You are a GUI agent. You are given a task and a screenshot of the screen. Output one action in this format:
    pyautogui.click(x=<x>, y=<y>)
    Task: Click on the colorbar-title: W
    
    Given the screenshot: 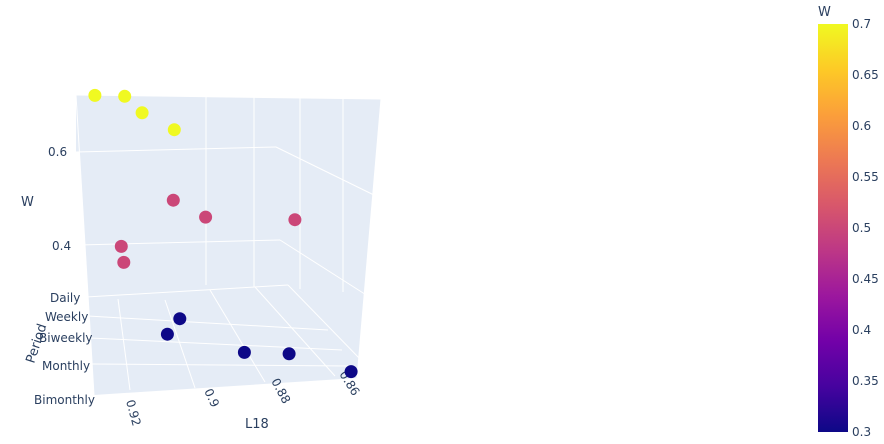 What is the action you would take?
    pyautogui.click(x=824, y=12)
    